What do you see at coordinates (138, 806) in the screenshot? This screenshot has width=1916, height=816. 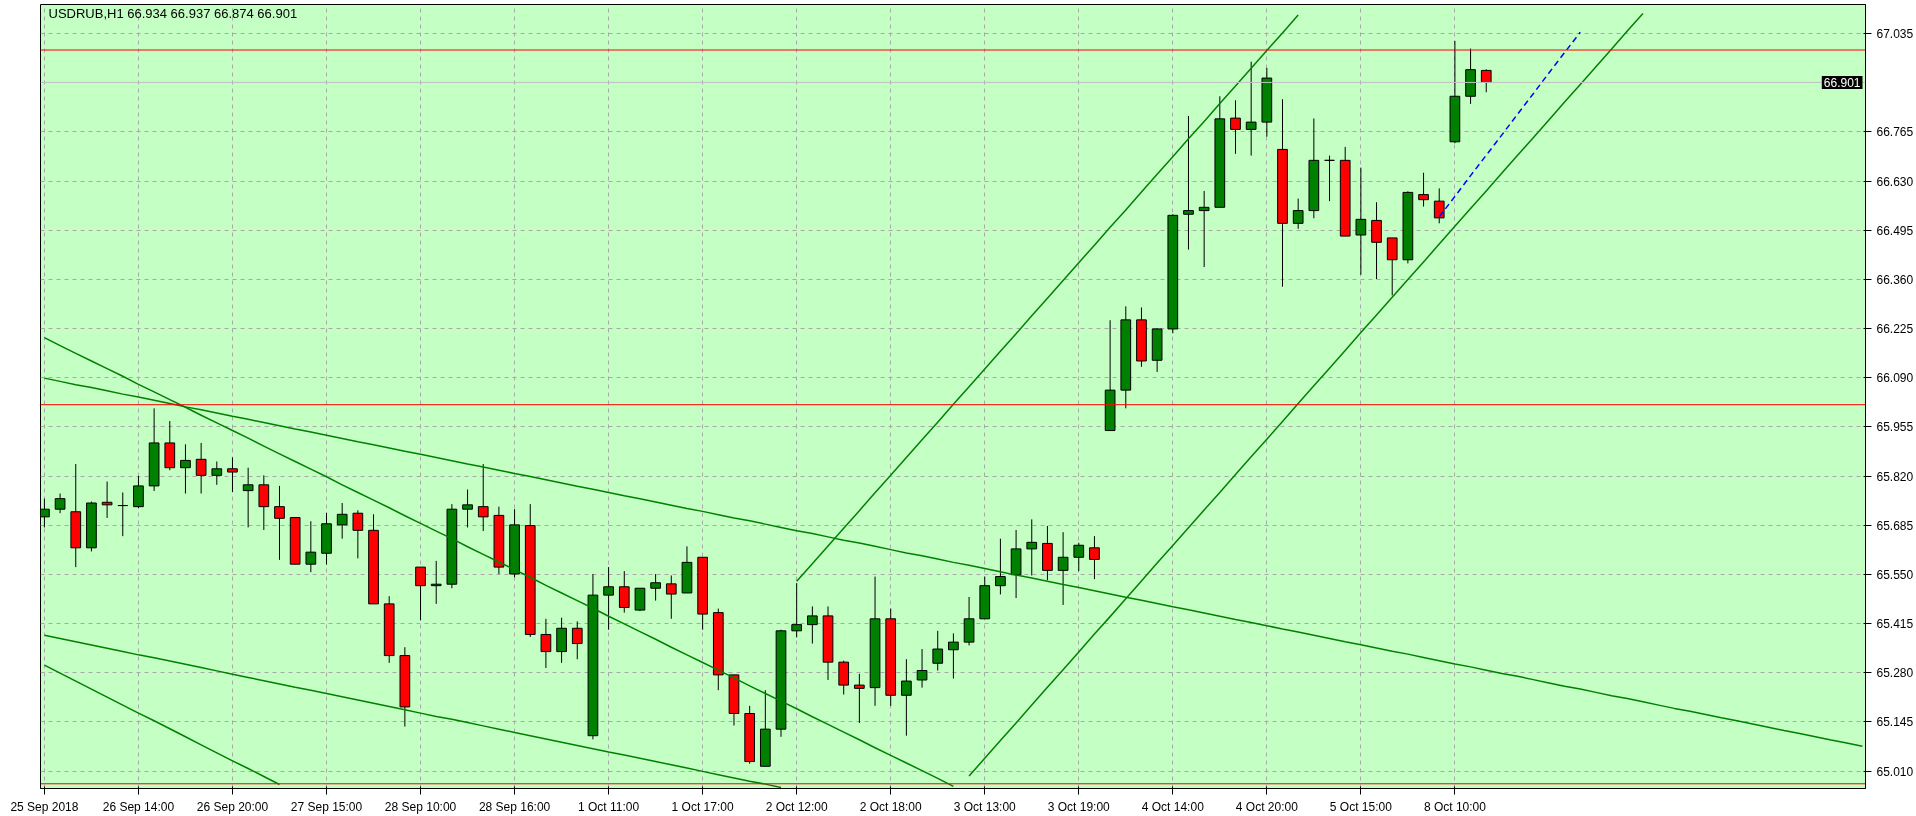 I see `x-tick-label: 26 Sep 14:00` at bounding box center [138, 806].